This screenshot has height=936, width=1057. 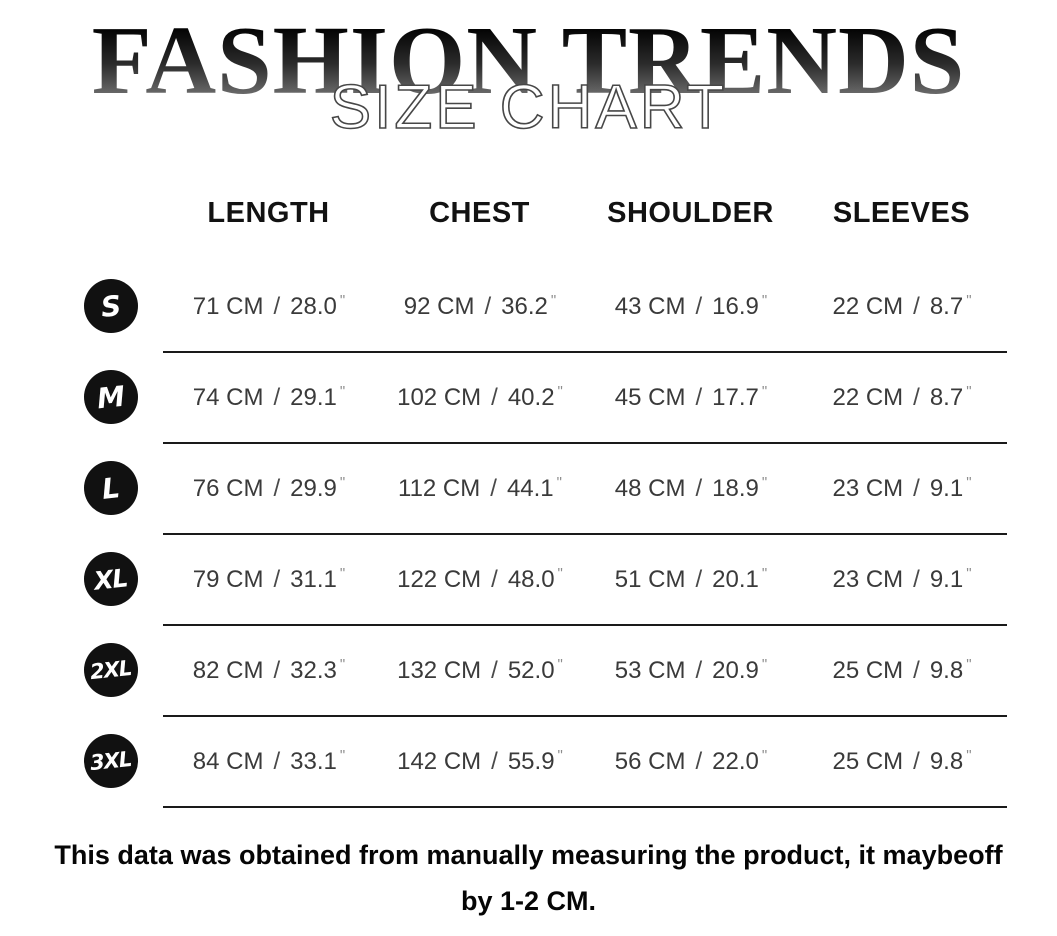 I want to click on column-header-chest: CHEST, so click(x=479, y=212).